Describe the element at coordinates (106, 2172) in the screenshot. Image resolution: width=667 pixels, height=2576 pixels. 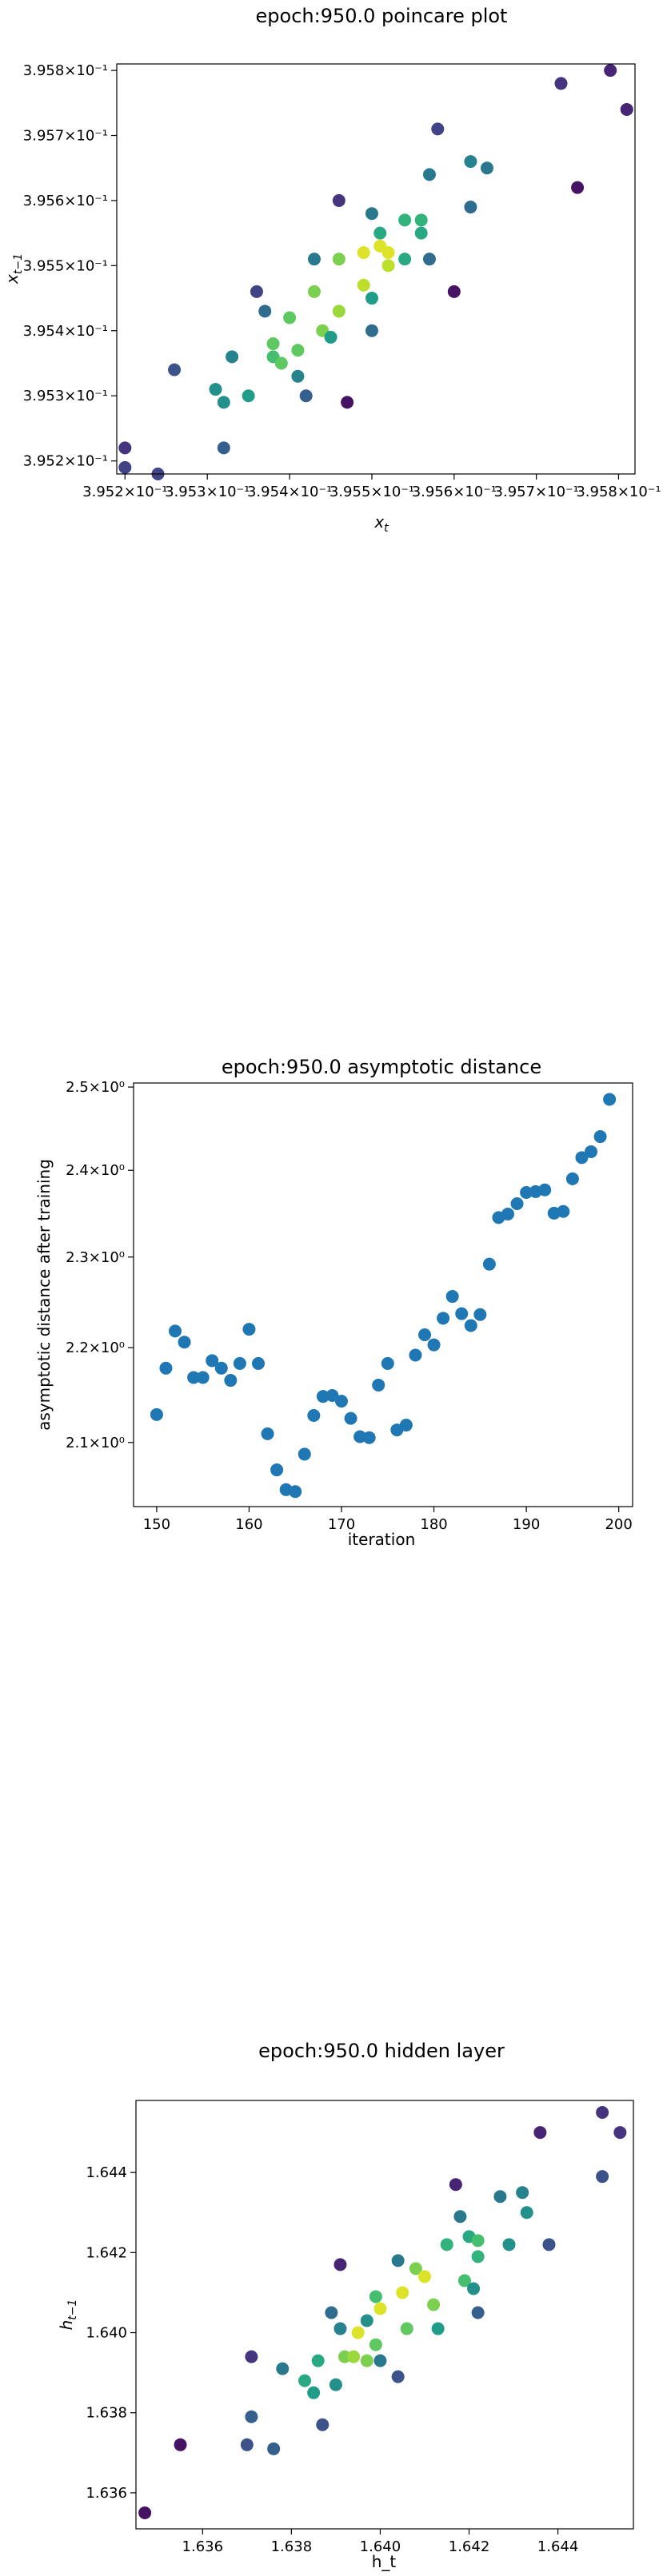
I see `y-tick-label: 1.644` at that location.